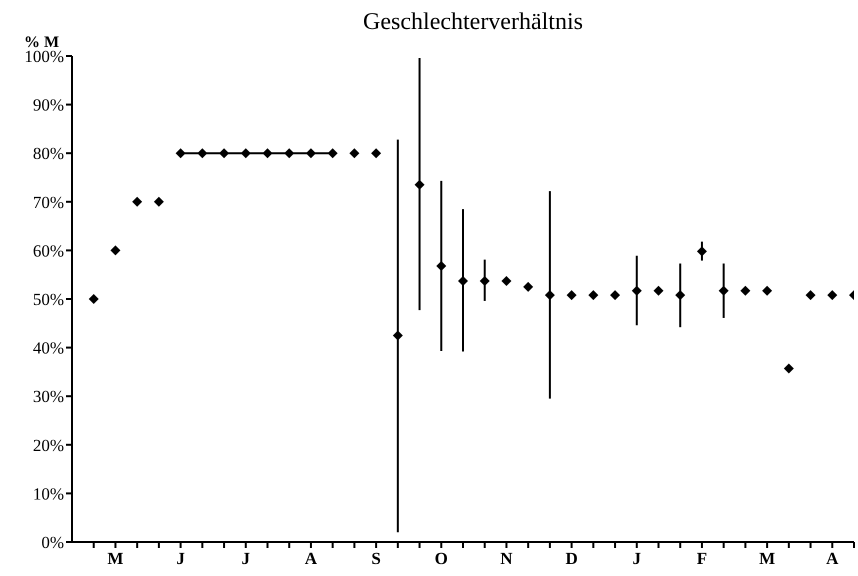  Describe the element at coordinates (52, 542) in the screenshot. I see `y-tick-label: 0%` at that location.